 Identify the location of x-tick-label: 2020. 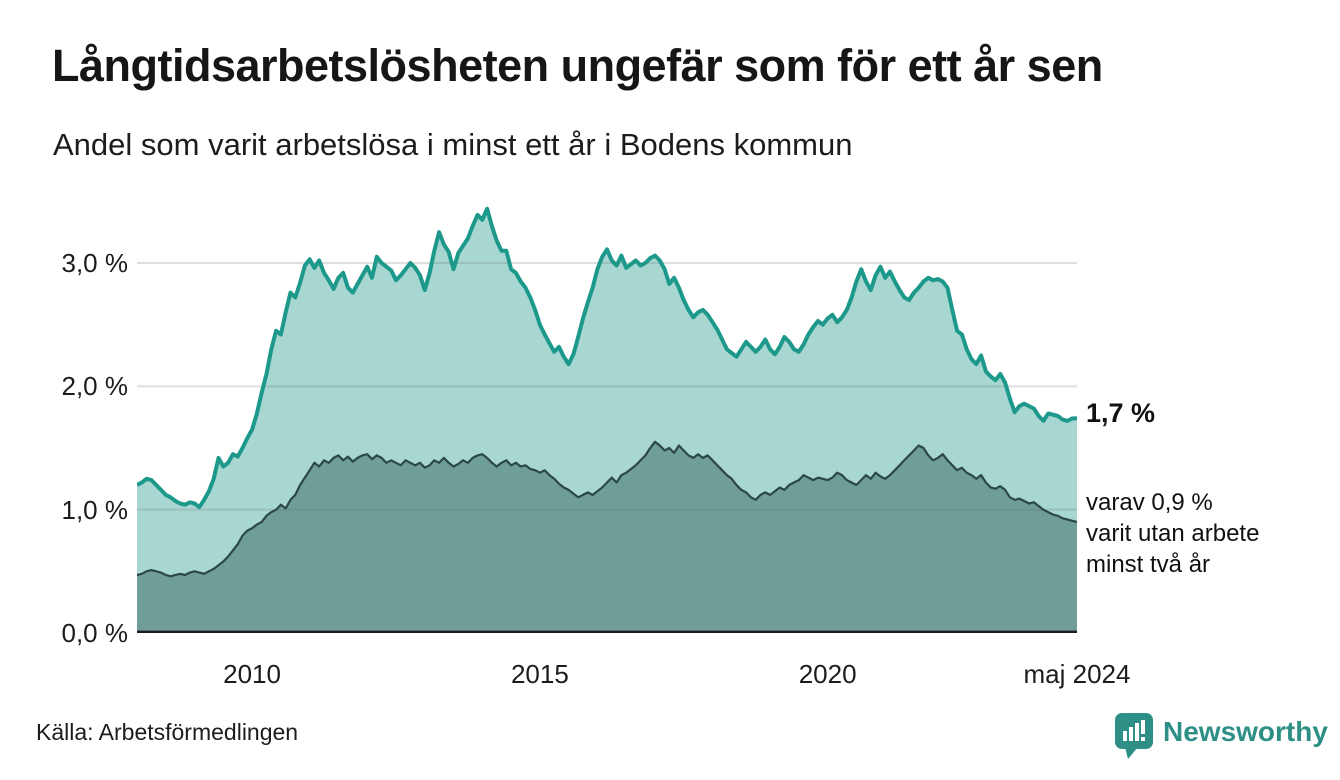
(827, 674).